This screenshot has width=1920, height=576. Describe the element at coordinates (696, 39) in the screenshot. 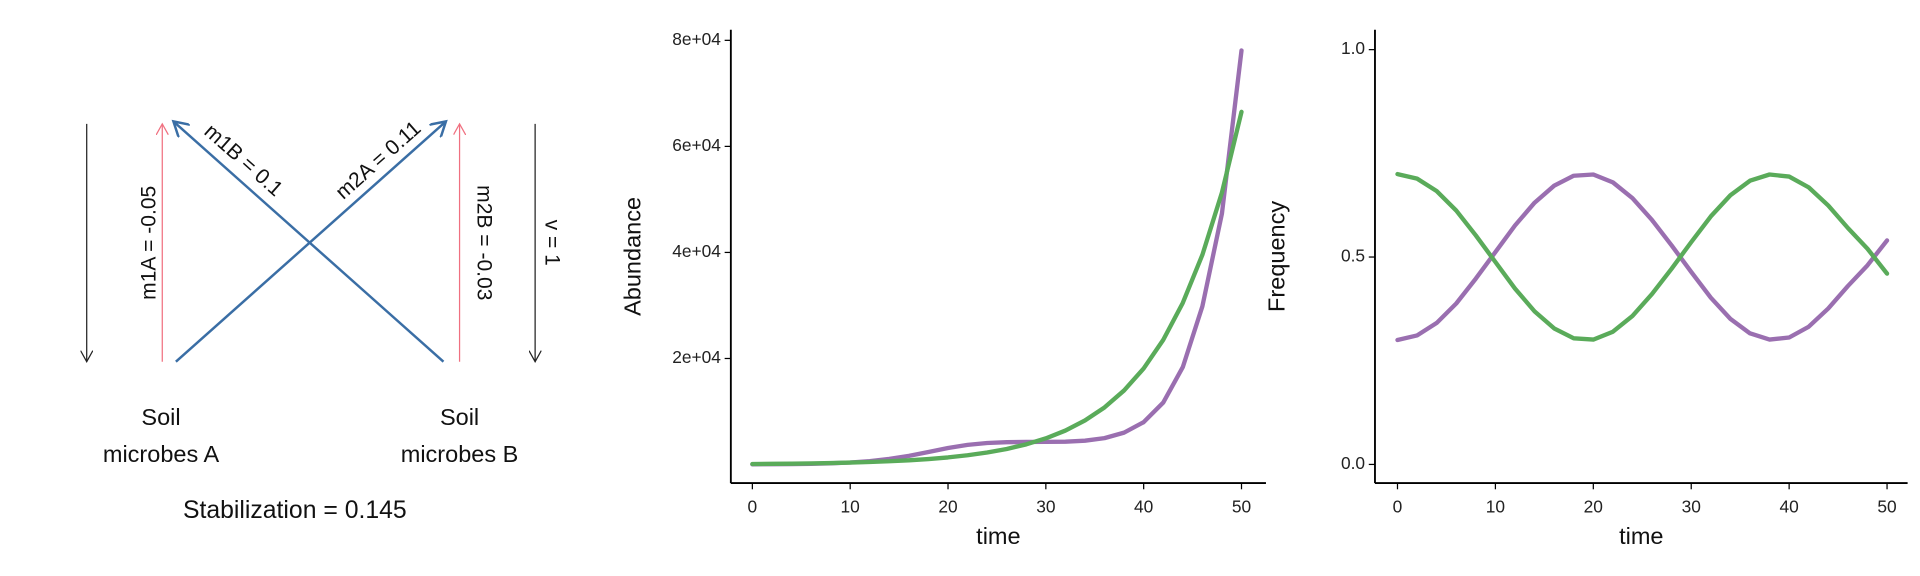

I see `y-tick-label: 8e+04` at that location.